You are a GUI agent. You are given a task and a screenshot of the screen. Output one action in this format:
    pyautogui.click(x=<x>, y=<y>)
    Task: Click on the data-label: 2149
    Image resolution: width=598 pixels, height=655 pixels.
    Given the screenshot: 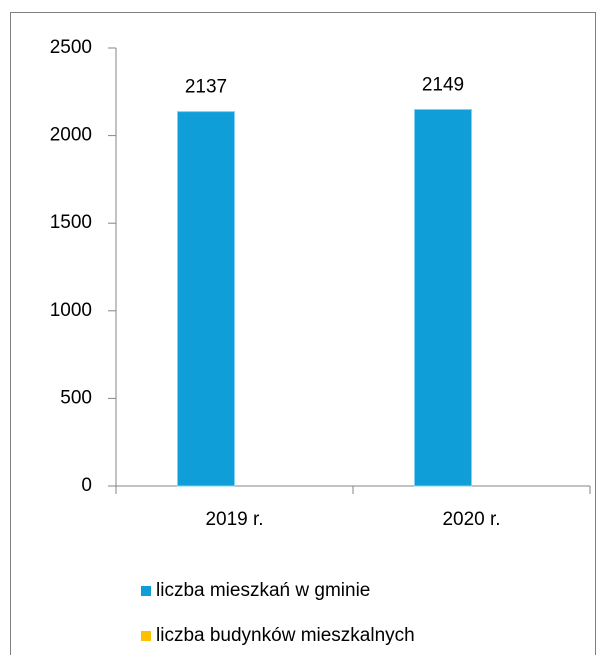 What is the action you would take?
    pyautogui.click(x=443, y=85)
    